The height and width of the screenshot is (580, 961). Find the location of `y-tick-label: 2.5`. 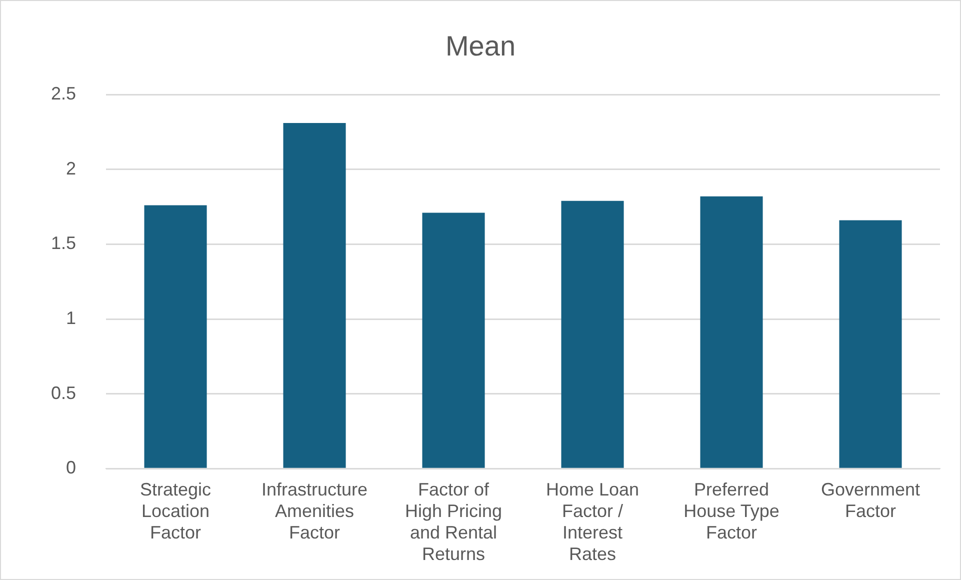

y-tick-label: 2.5 is located at coordinates (63, 94).